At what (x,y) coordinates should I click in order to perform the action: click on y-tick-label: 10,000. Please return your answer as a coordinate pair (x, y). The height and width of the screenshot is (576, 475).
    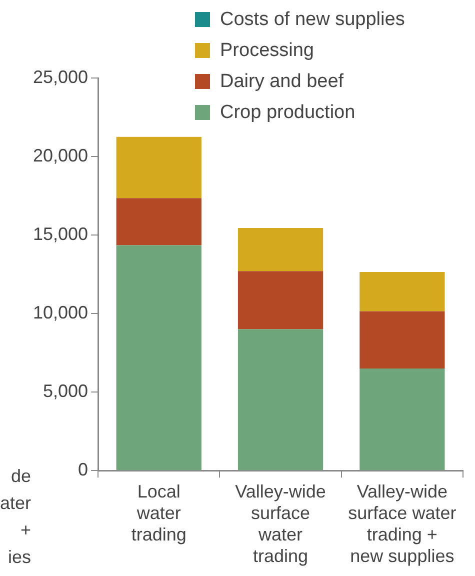
    Looking at the image, I should click on (60, 312).